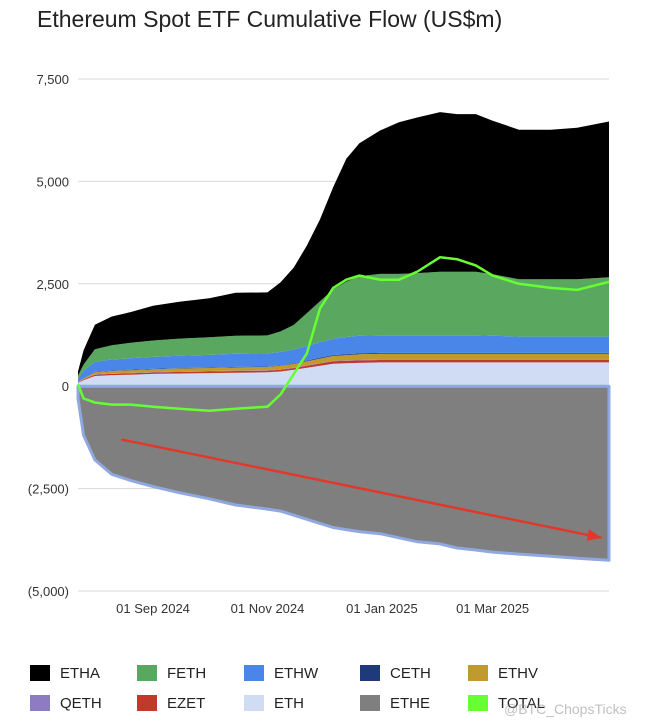  What do you see at coordinates (52, 181) in the screenshot?
I see `y-tick-label: 5,000` at bounding box center [52, 181].